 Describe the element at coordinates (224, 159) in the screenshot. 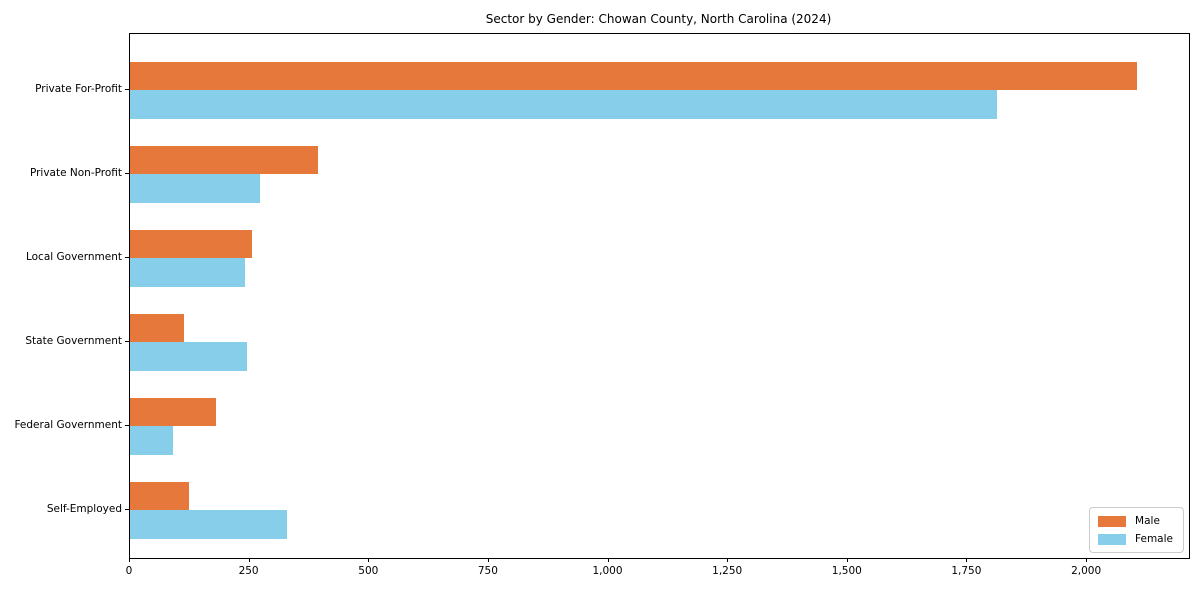

I see `bar-male-private-non-profit` at that location.